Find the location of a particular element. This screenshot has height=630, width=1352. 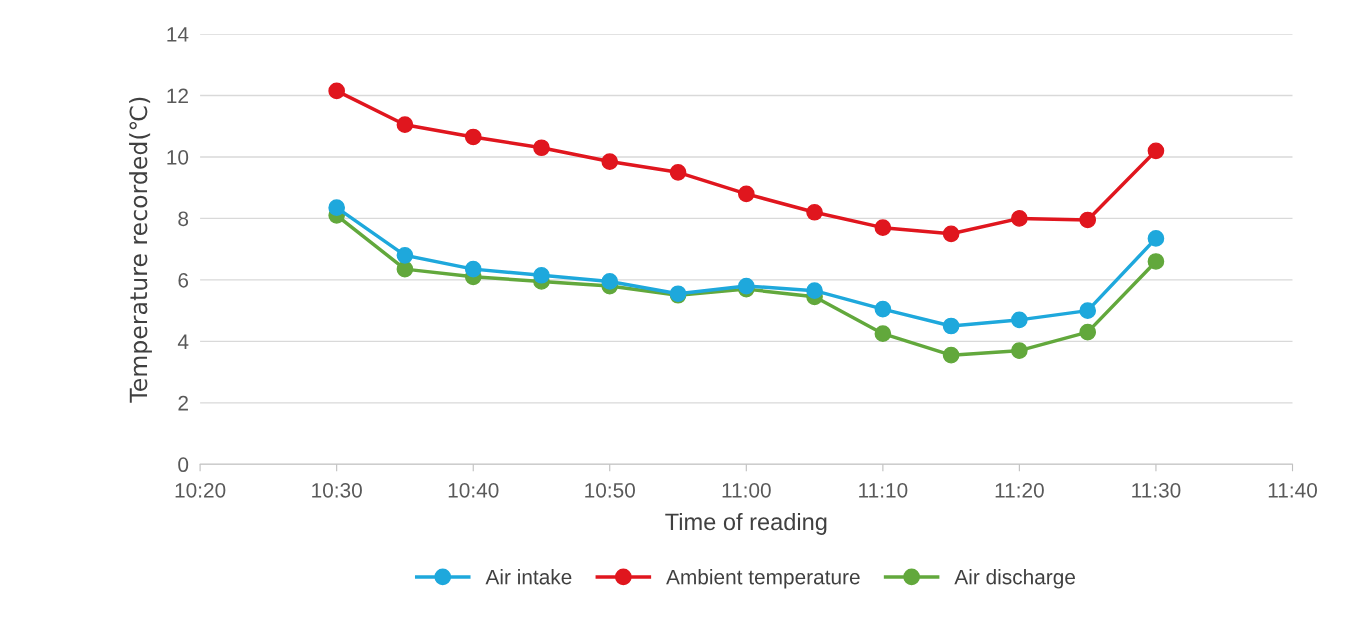

y-tick-label: 8 is located at coordinates (183, 219).